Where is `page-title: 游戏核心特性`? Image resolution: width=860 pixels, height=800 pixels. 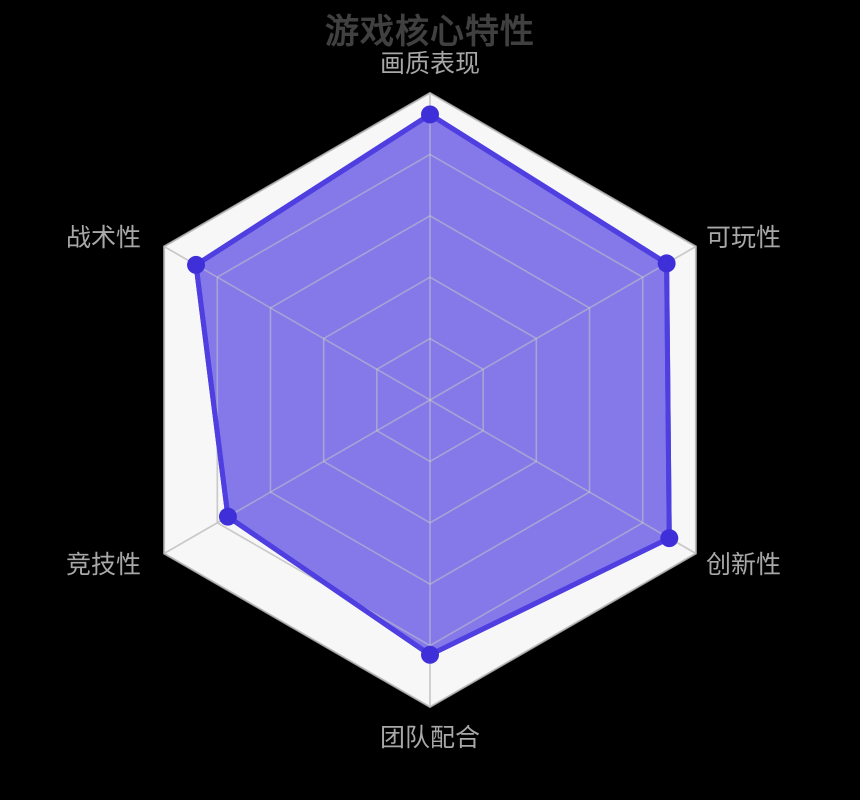
page-title: 游戏核心特性 is located at coordinates (430, 32).